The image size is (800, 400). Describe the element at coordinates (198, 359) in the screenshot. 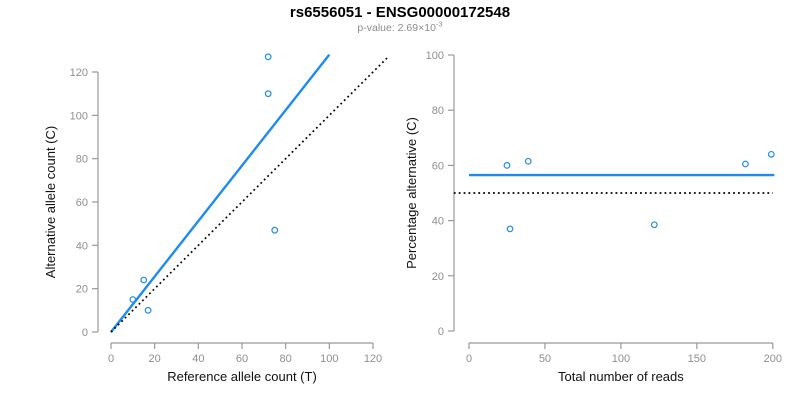

I see `x-tick-label: 40` at that location.